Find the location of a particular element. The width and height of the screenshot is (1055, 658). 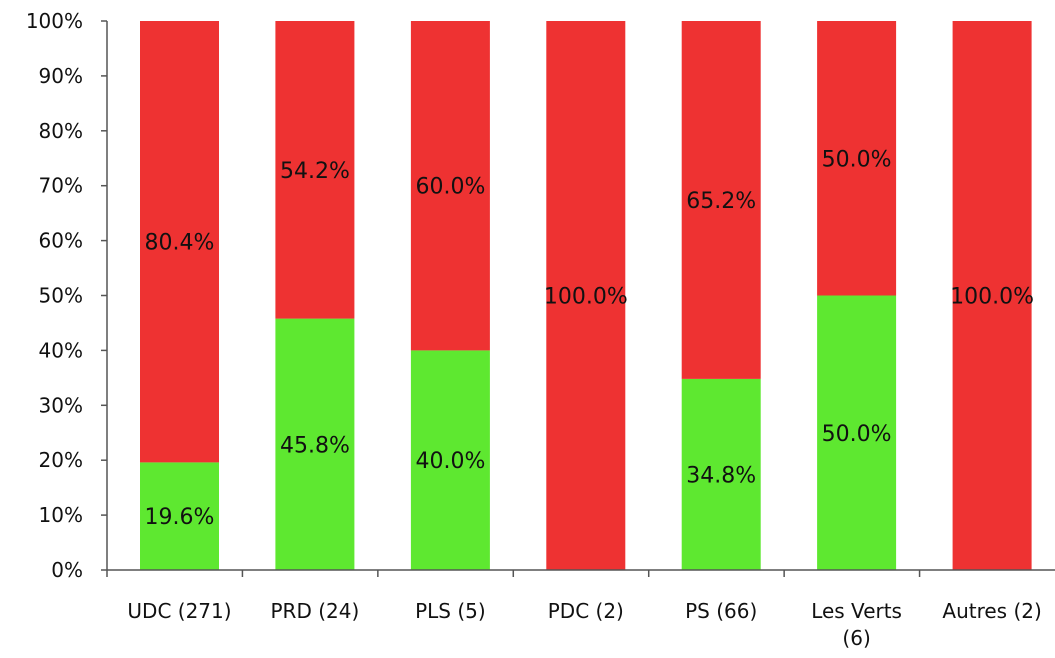

data-label: 65.2% is located at coordinates (721, 201).